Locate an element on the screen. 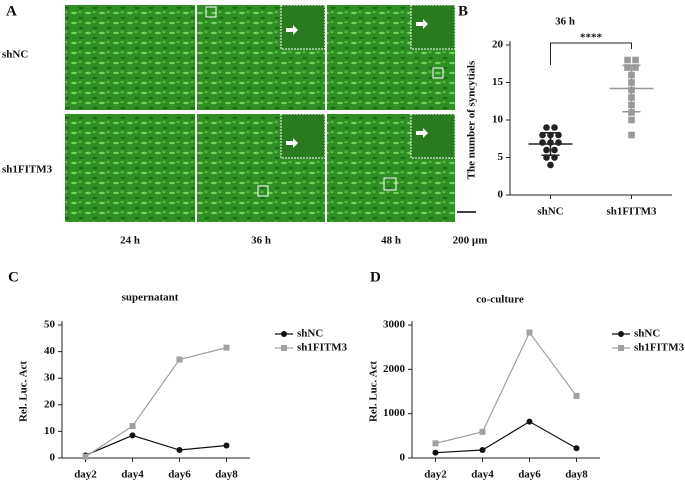  y-tick-label: 3000 is located at coordinates (394, 325).